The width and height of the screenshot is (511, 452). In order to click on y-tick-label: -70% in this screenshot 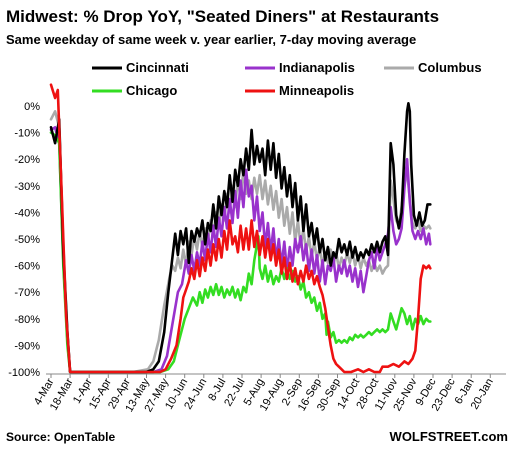, I will do `click(27, 293)`.